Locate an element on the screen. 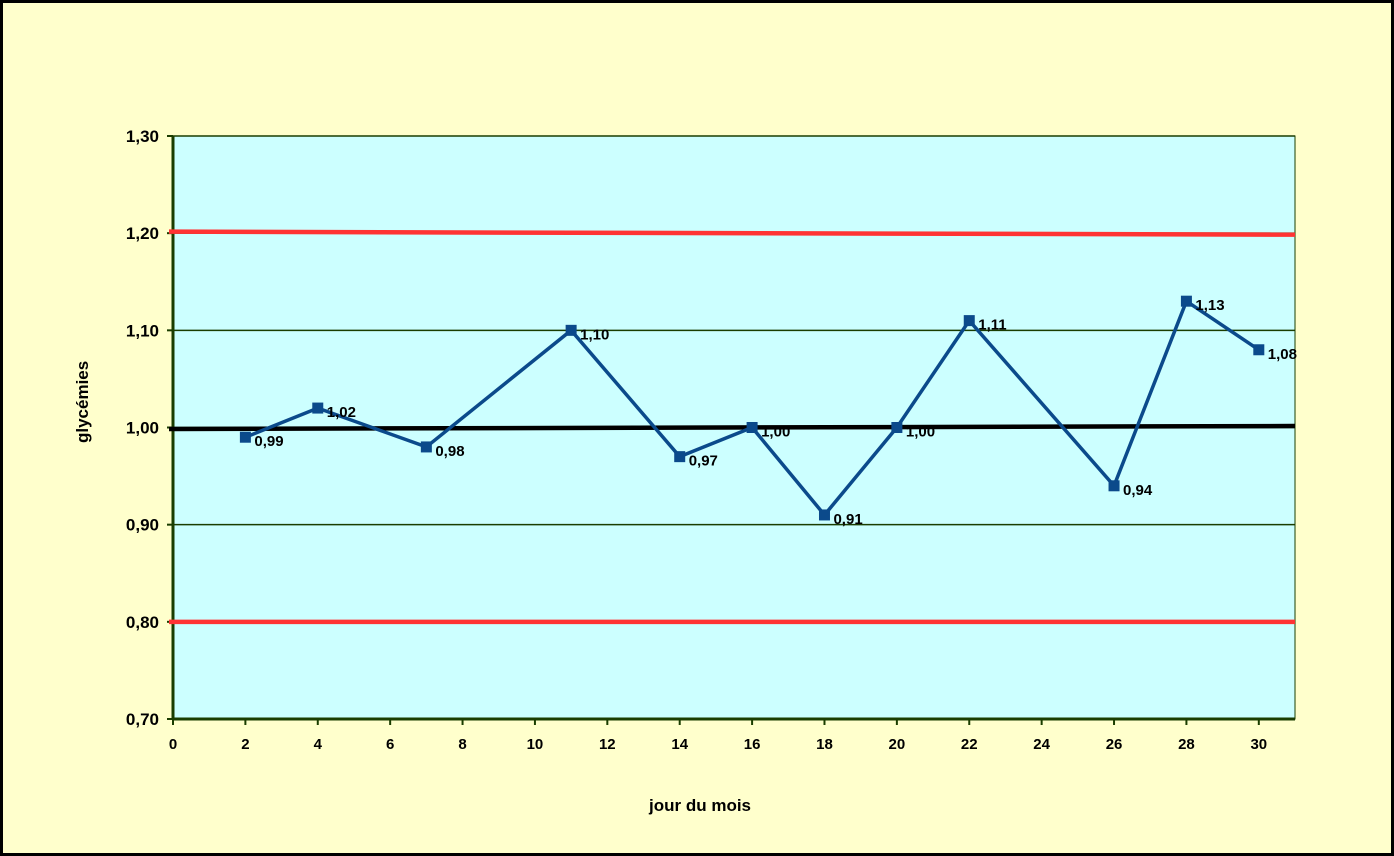  x-tick-label: 28 is located at coordinates (1186, 744).